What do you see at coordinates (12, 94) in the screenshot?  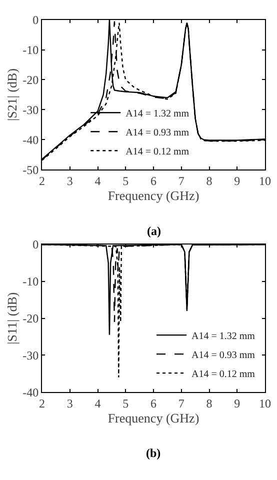 I see `y-axis-title: |S21| (dB)` at bounding box center [12, 94].